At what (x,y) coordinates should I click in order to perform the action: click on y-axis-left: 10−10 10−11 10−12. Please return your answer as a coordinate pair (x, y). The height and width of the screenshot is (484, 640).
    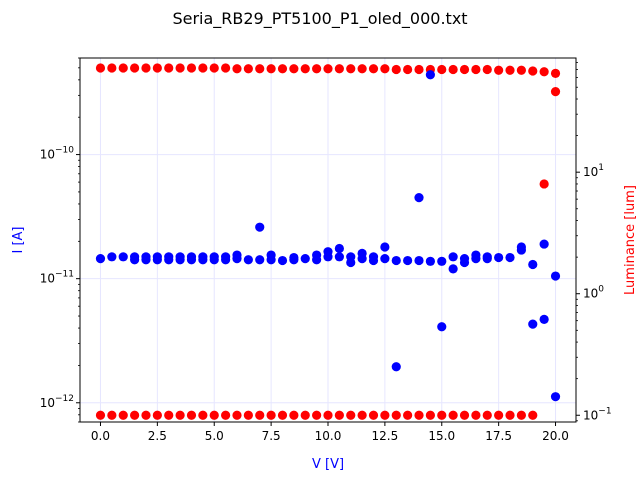
    Looking at the image, I should click on (60, 240).